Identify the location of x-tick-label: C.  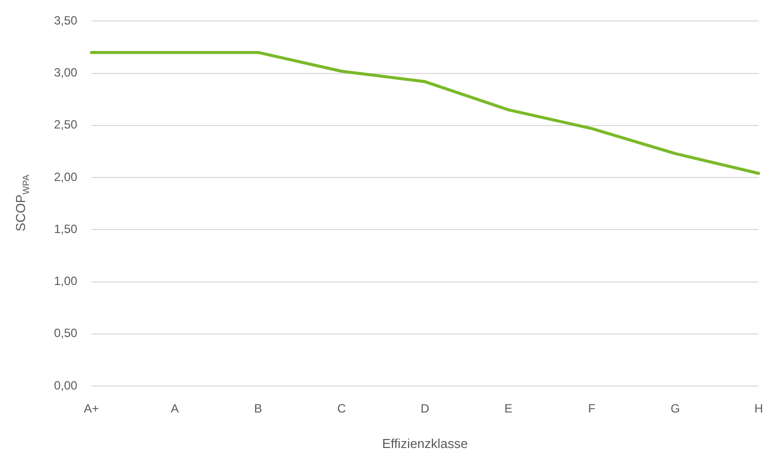
(341, 409).